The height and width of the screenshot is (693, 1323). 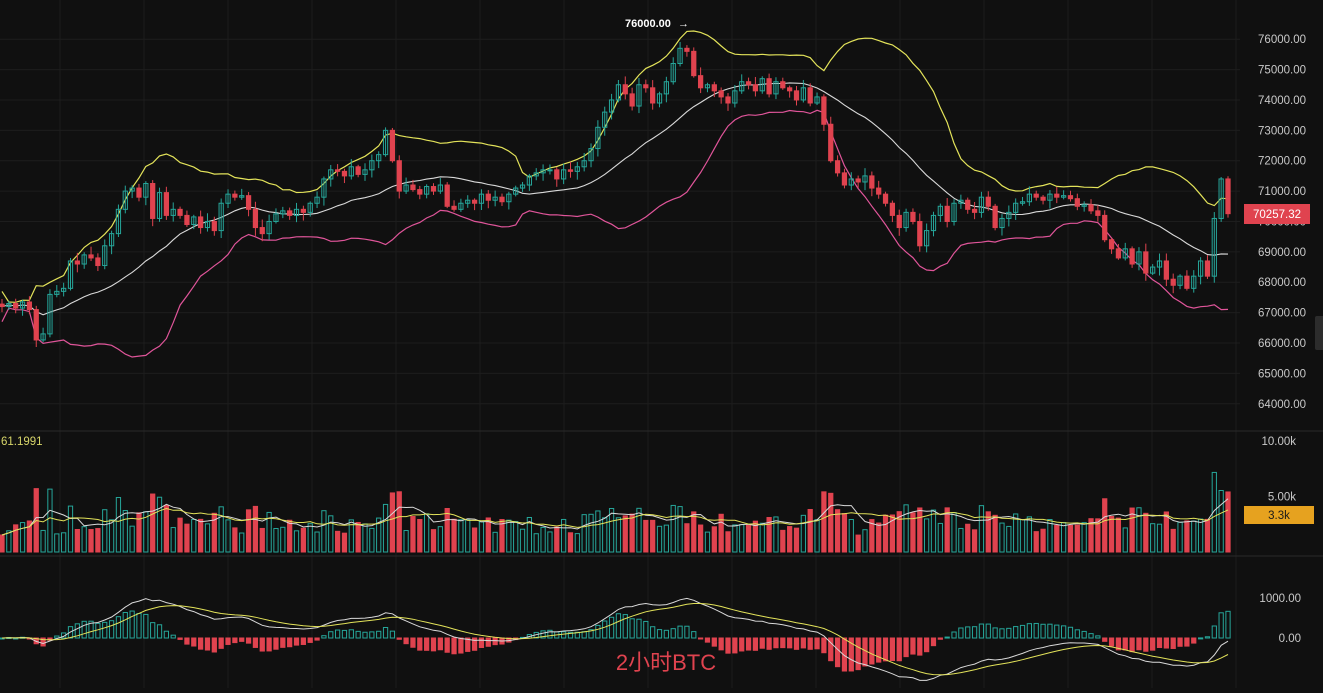 I want to click on price-tick-label: 68000.00, so click(x=1282, y=283).